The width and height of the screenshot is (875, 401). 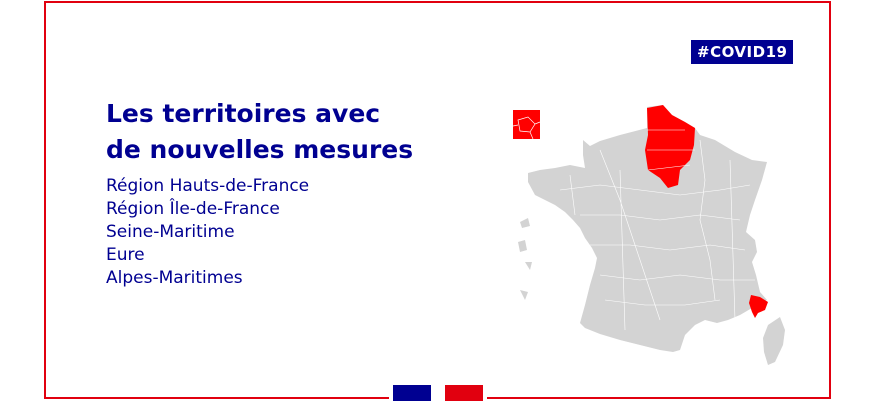 What do you see at coordinates (174, 278) in the screenshot?
I see `territory-item: Alpes-Maritimes` at bounding box center [174, 278].